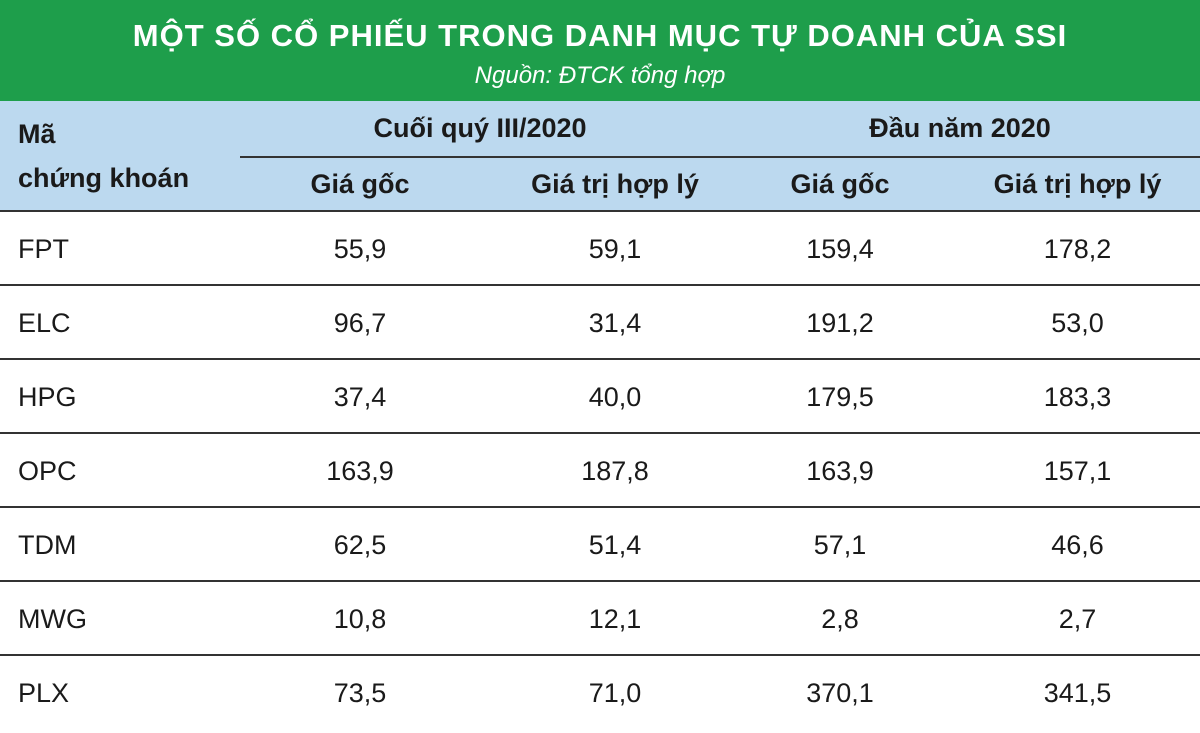 Image resolution: width=1200 pixels, height=733 pixels. What do you see at coordinates (1077, 619) in the screenshot?
I see `cell-fair-early: 2,7` at bounding box center [1077, 619].